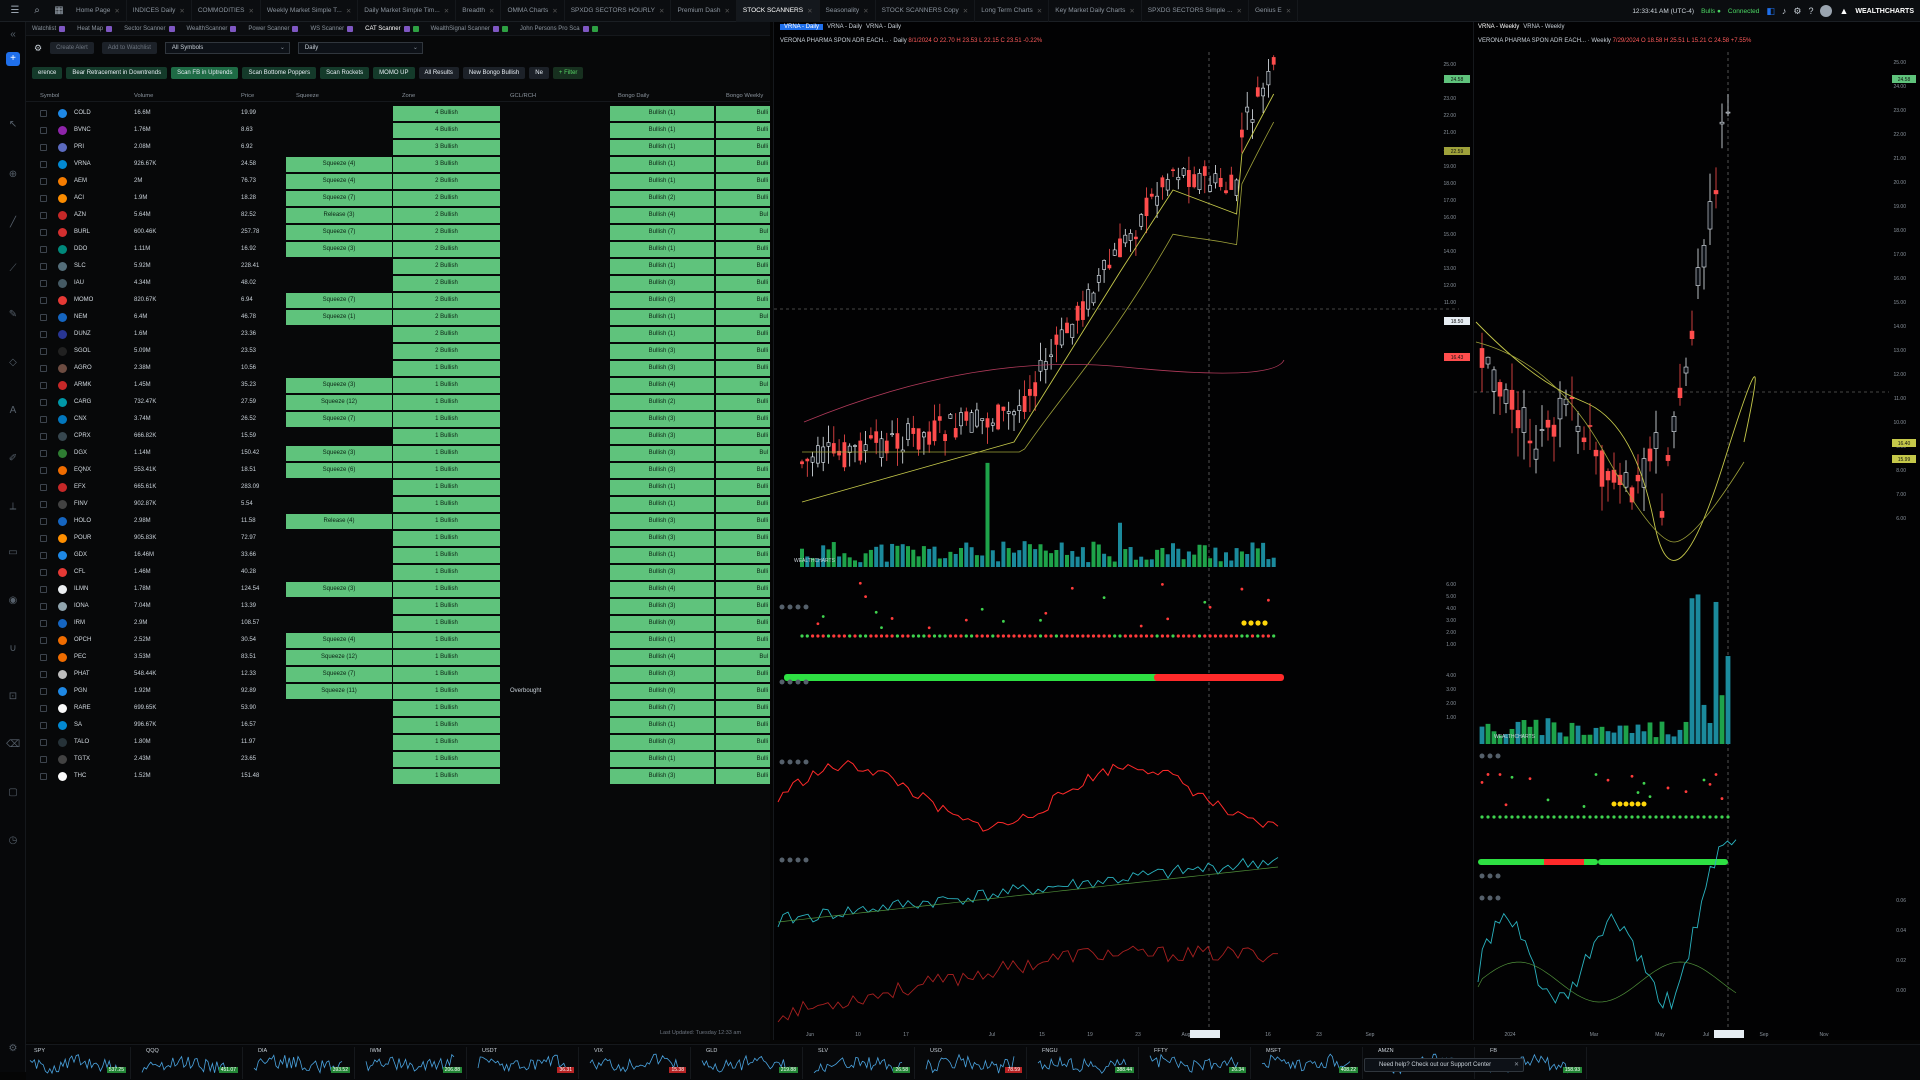 The height and width of the screenshot is (1080, 1920). I want to click on eye-icon: ◉, so click(13, 600).